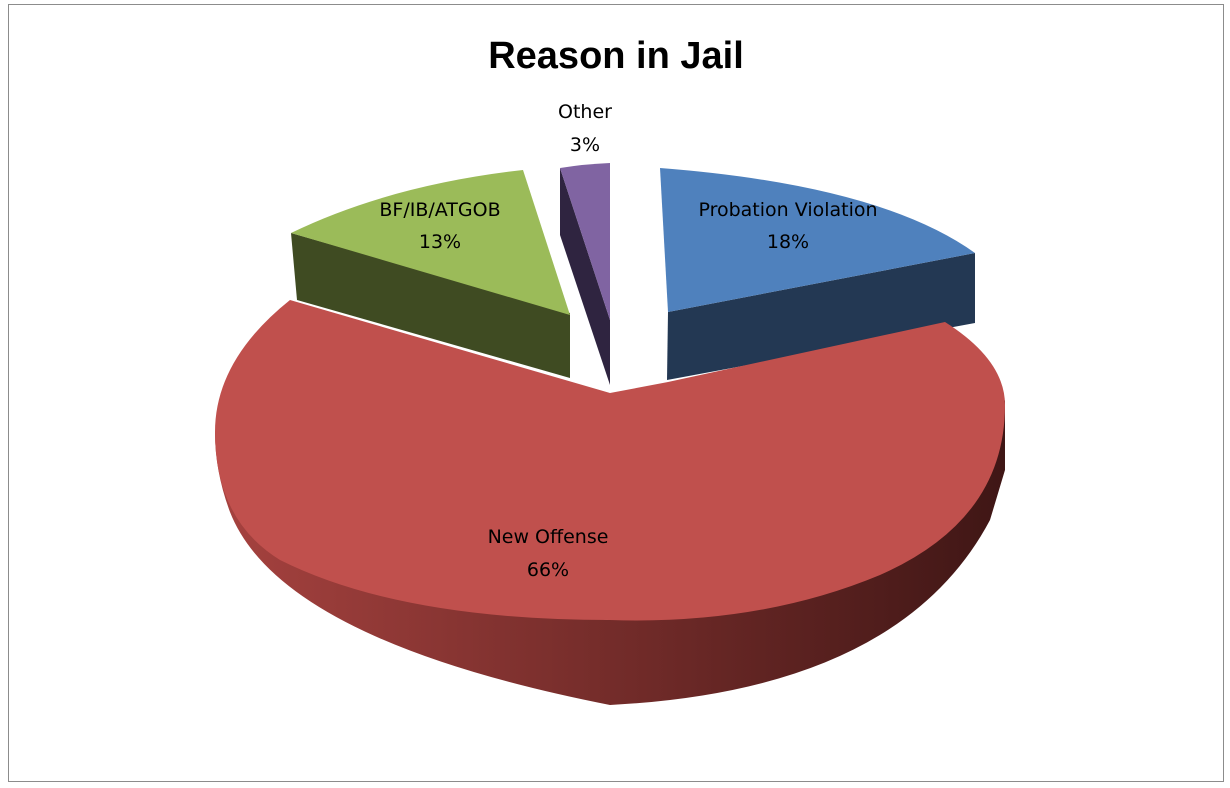 The image size is (1230, 788). Describe the element at coordinates (440, 242) in the screenshot. I see `label-bf-percent: 13%` at that location.